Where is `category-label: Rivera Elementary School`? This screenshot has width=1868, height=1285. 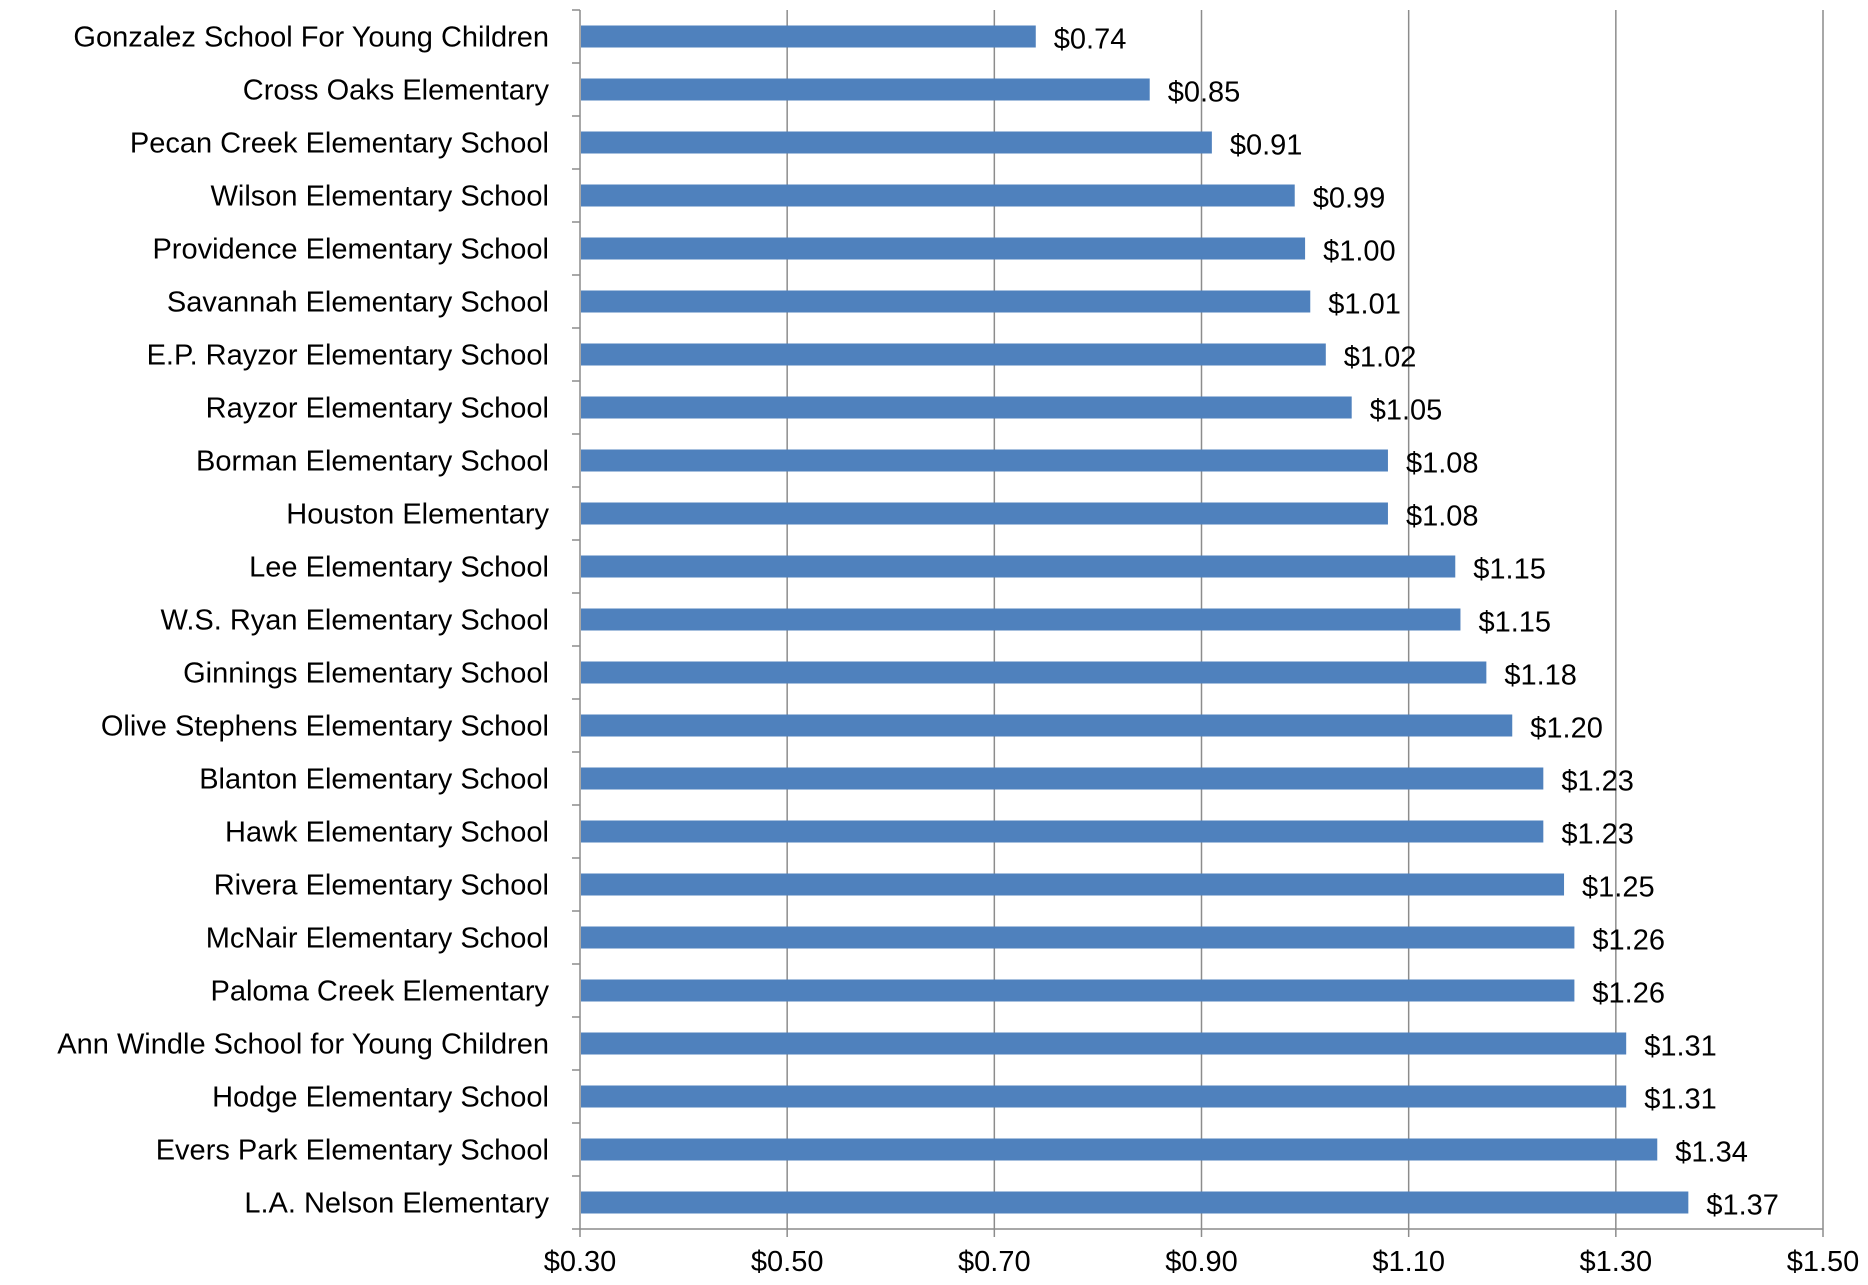 category-label: Rivera Elementary School is located at coordinates (381, 886).